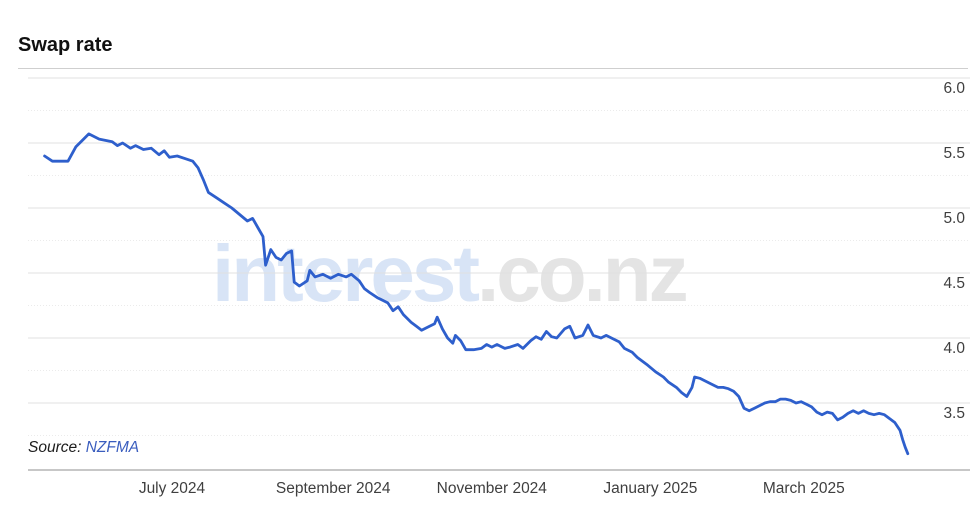 Image resolution: width=974 pixels, height=505 pixels. I want to click on y-axis-label: 6.0, so click(954, 88).